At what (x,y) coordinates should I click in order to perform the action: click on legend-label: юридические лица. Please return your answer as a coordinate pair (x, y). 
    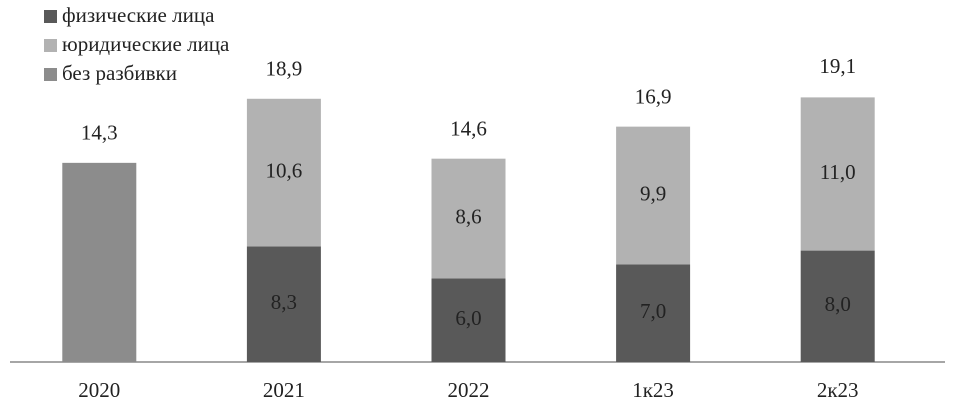
    Looking at the image, I should click on (146, 44).